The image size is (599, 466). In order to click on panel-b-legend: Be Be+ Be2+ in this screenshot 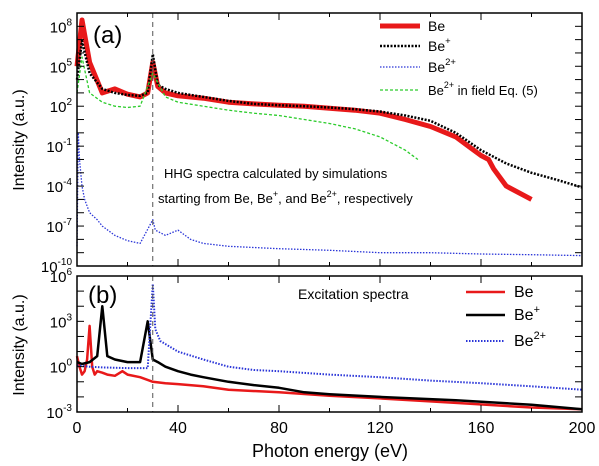, I will do `click(506, 317)`.